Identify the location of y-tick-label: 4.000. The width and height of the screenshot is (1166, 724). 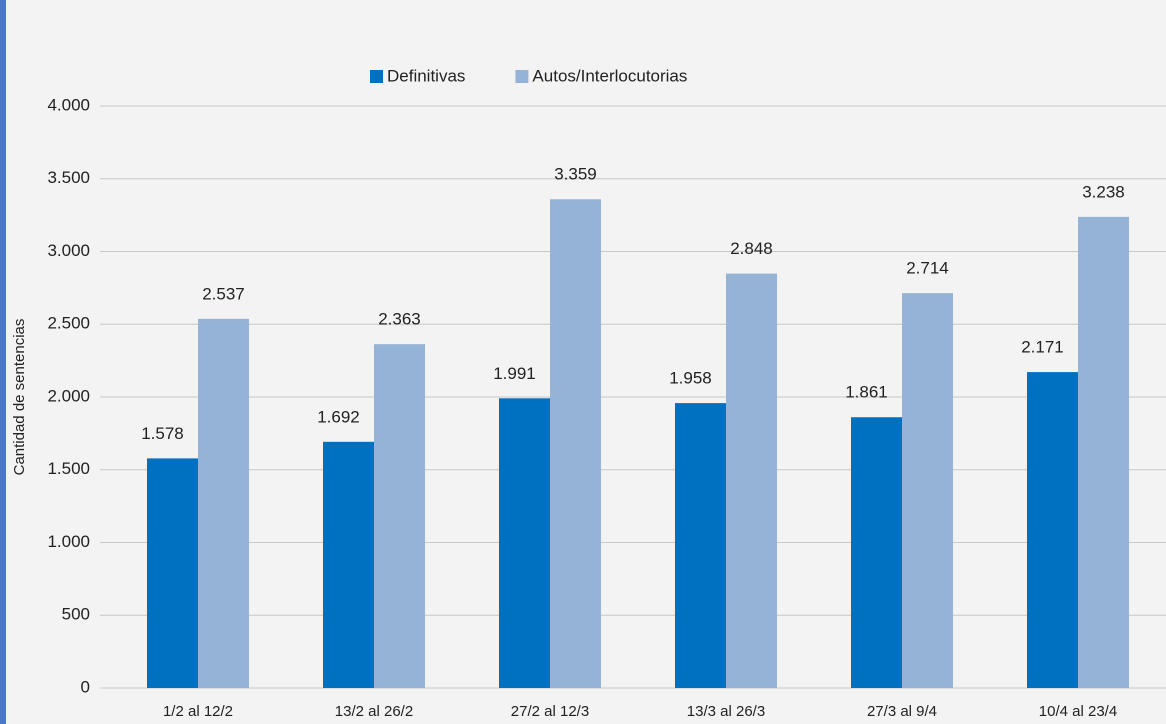
(68, 104).